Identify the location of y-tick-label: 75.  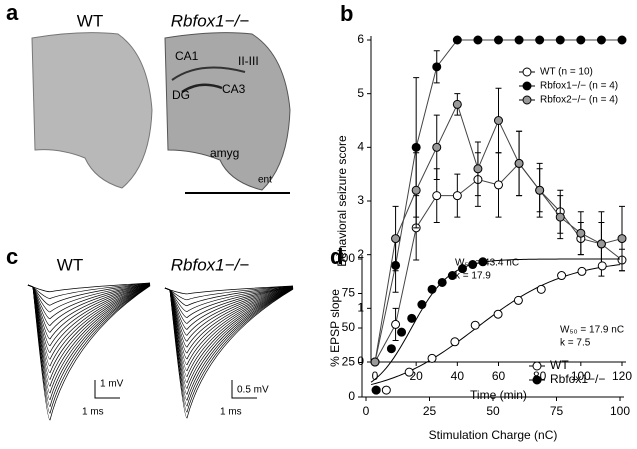
(349, 293).